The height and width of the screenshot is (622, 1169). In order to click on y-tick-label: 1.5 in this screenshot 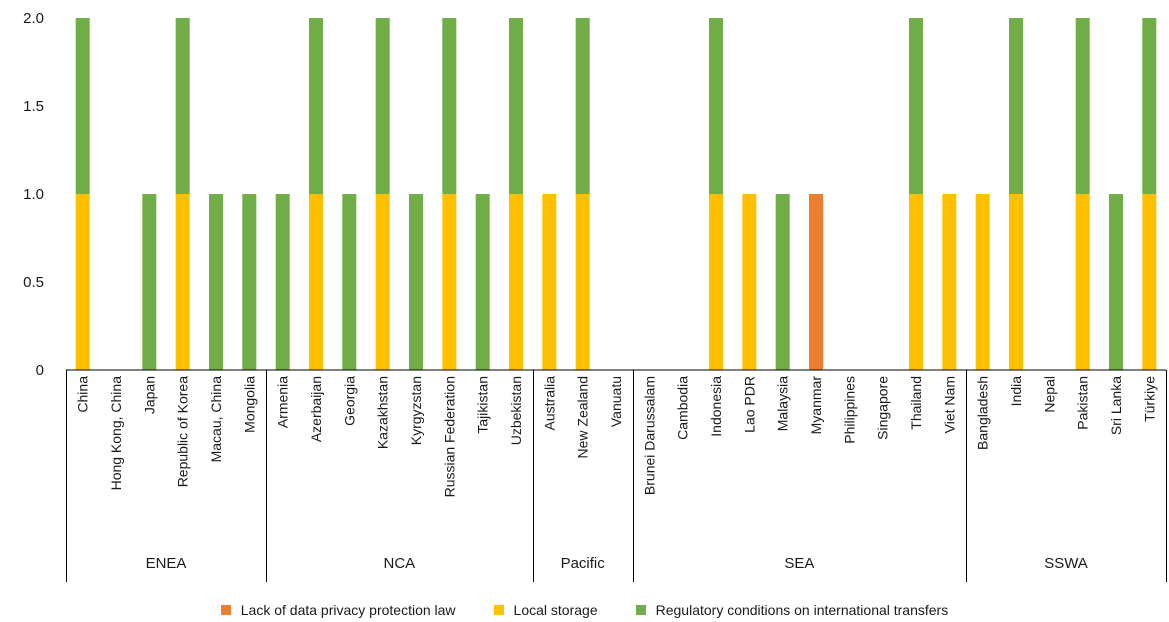, I will do `click(33, 106)`.